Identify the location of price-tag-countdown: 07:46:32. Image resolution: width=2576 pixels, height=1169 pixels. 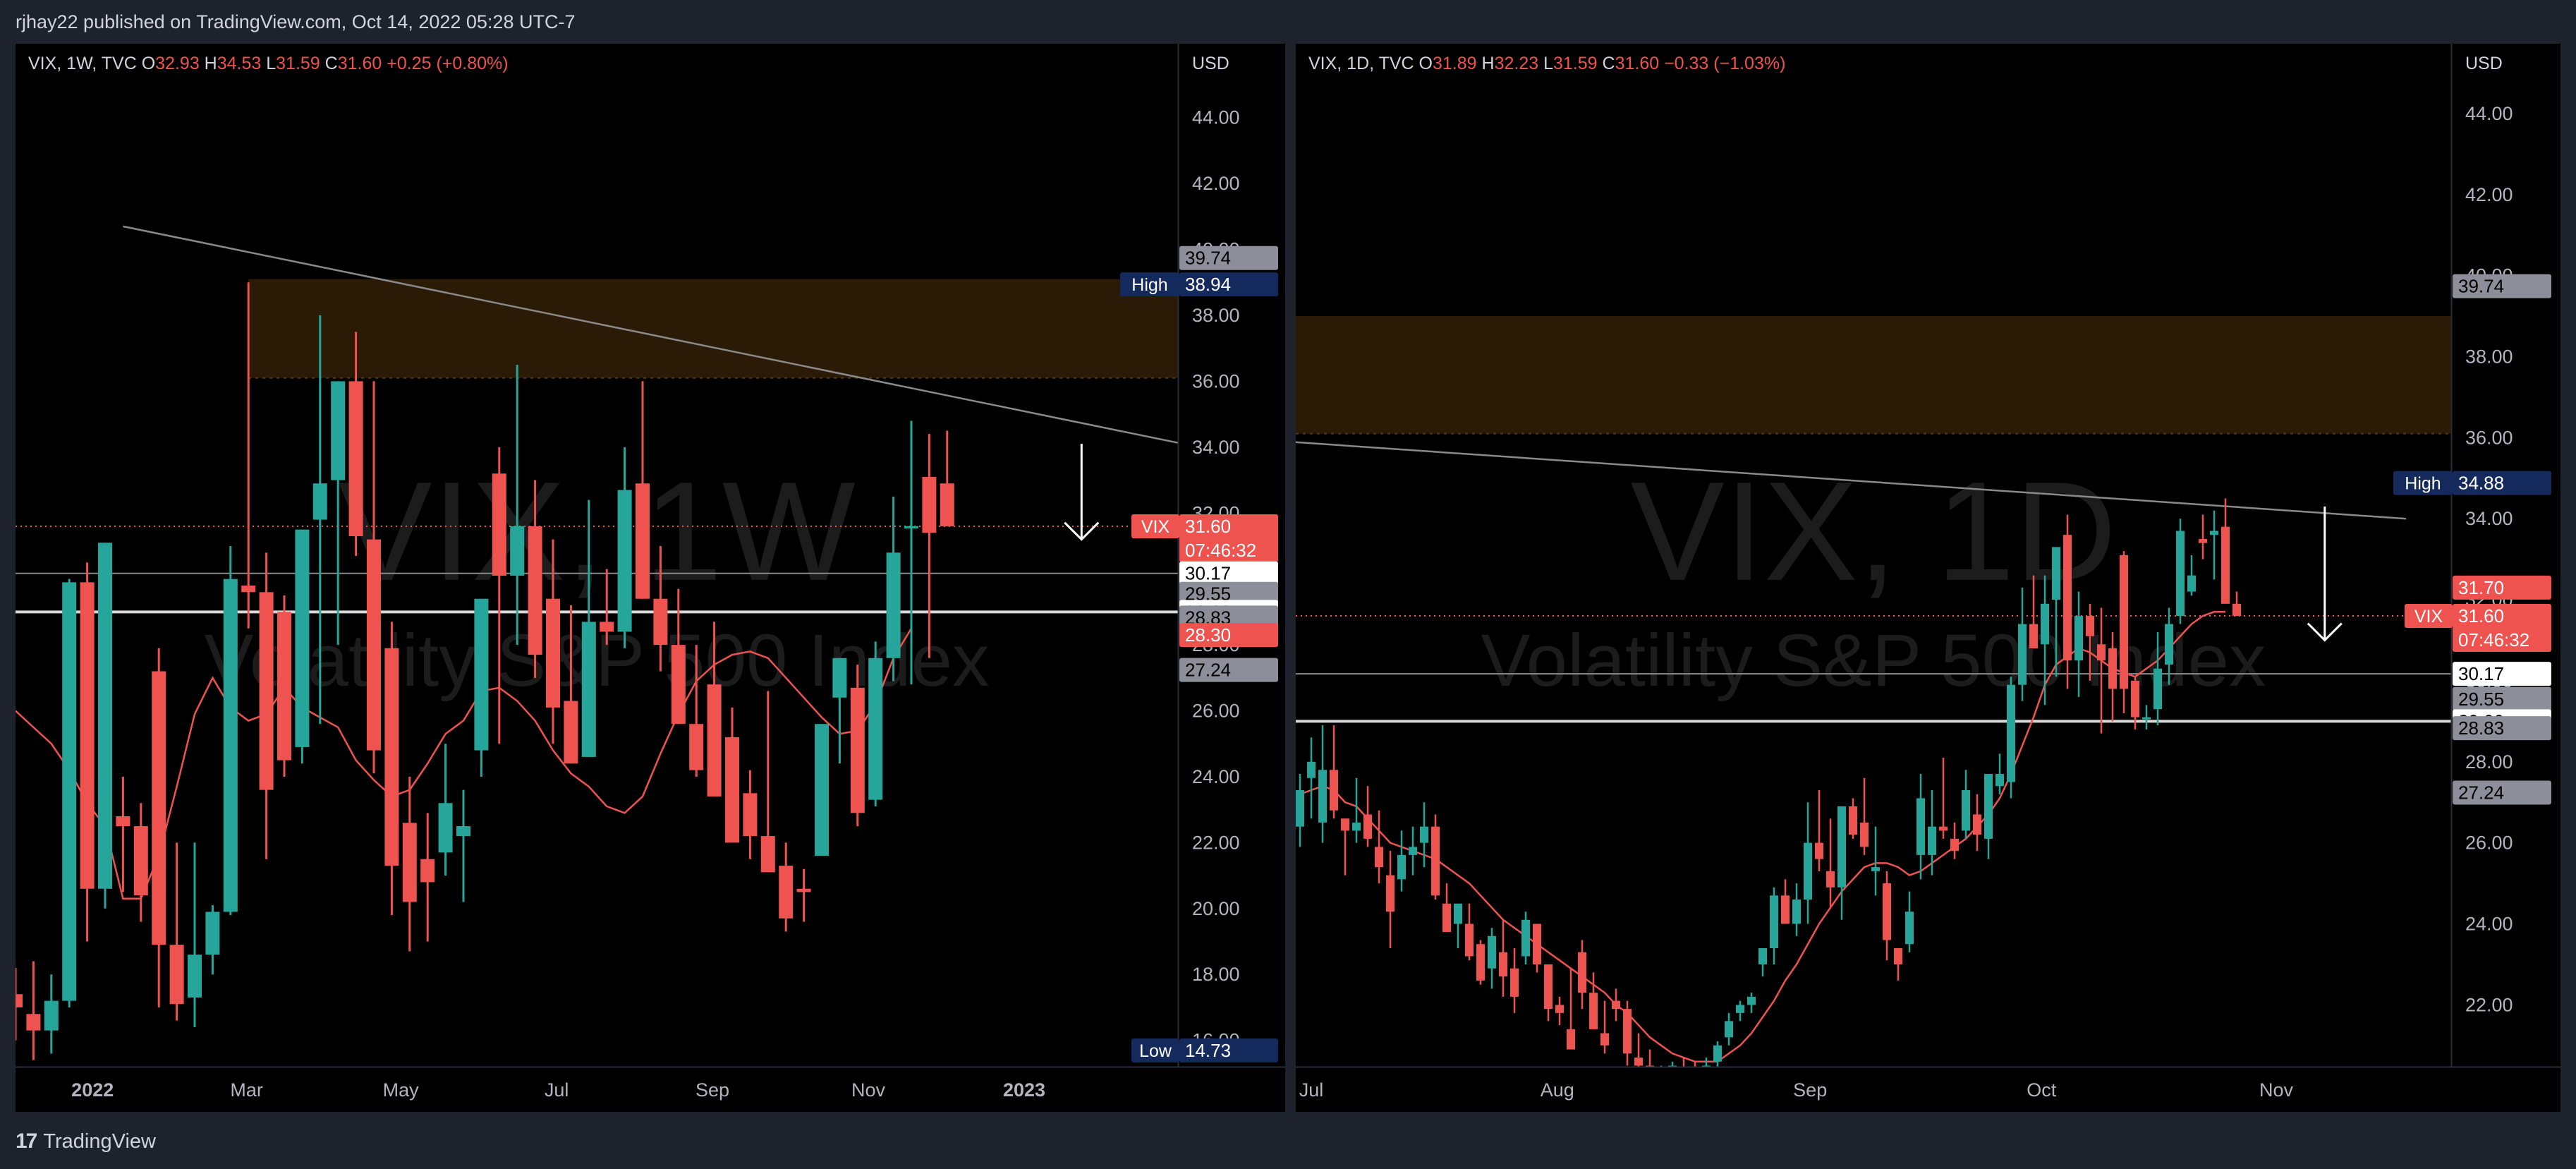
(2493, 639).